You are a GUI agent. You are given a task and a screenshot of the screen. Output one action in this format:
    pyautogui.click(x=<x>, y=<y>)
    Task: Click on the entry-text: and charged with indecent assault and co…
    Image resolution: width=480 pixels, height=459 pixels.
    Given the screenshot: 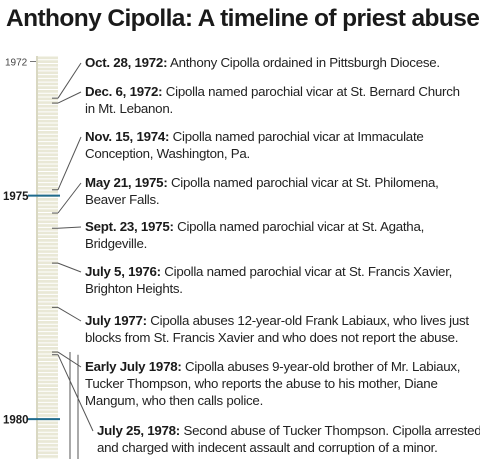 What is the action you would take?
    pyautogui.click(x=267, y=447)
    